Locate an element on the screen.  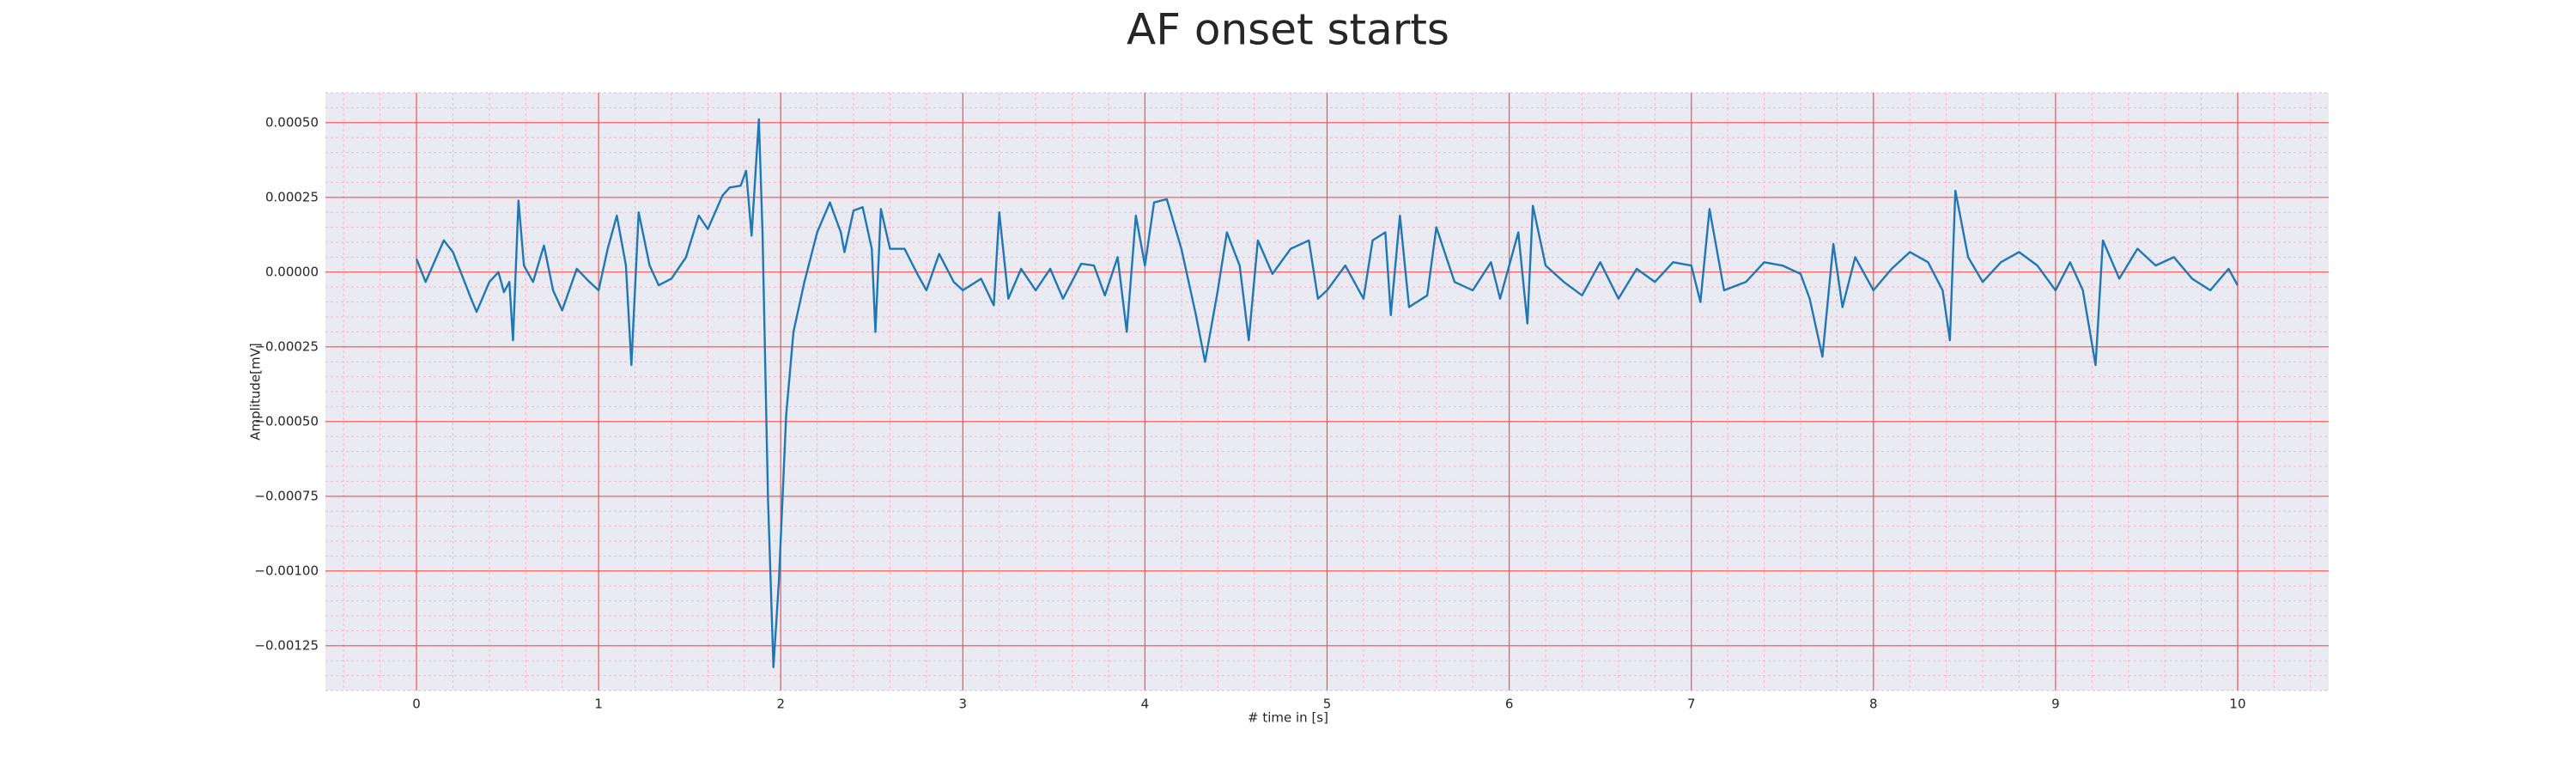
y-tick-label: −0.00075 is located at coordinates (286, 495).